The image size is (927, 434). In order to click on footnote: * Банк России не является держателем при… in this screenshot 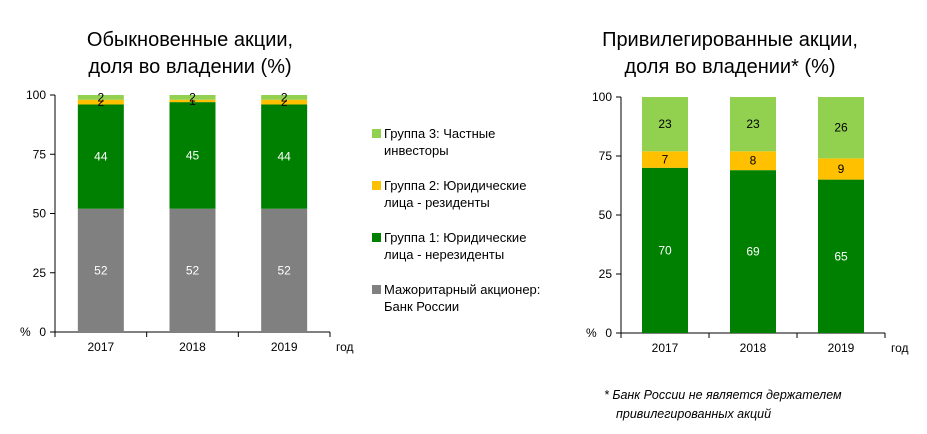, I will do `click(764, 405)`.